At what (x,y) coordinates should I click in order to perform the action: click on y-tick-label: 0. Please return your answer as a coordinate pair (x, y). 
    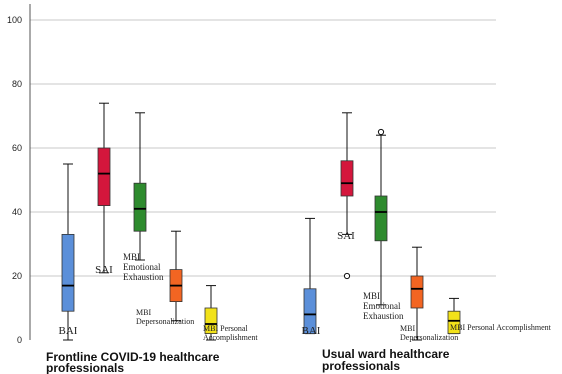
    Looking at the image, I should click on (19, 340).